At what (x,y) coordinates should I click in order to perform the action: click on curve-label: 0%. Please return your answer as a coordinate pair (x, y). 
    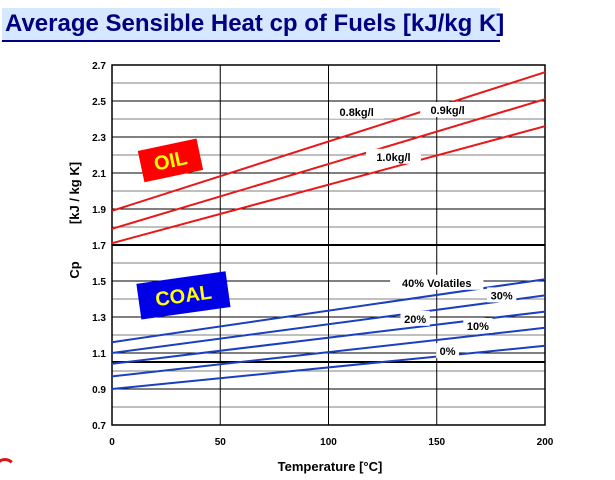
    Looking at the image, I should click on (448, 352).